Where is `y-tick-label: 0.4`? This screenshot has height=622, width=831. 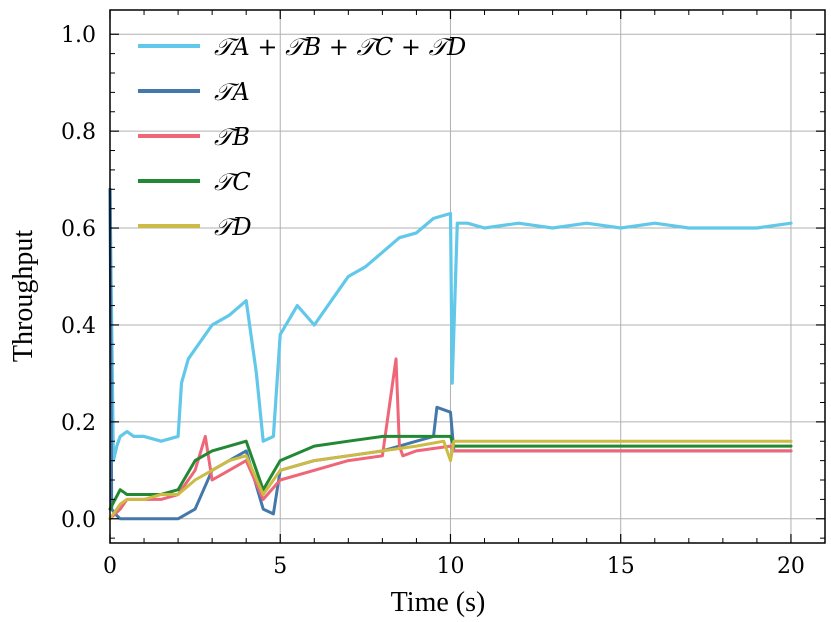
y-tick-label: 0.4 is located at coordinates (78, 326).